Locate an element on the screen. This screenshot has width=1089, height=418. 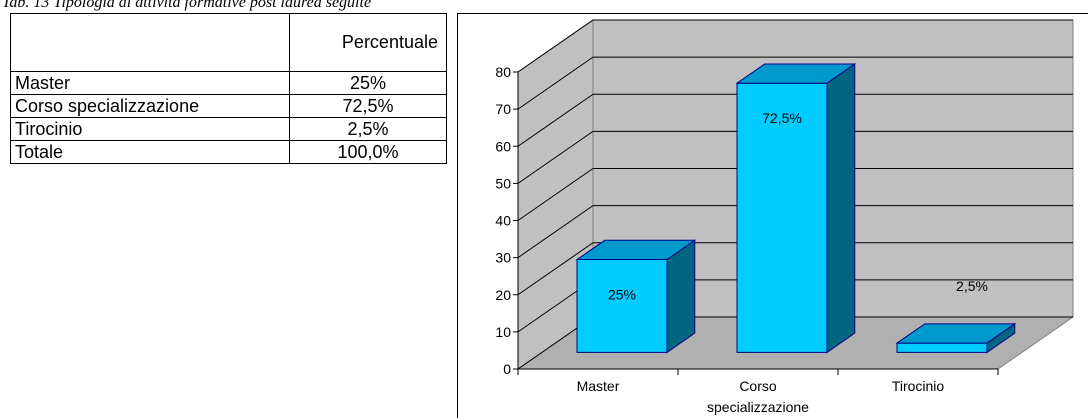
y-tick-label: 10 is located at coordinates (503, 332).